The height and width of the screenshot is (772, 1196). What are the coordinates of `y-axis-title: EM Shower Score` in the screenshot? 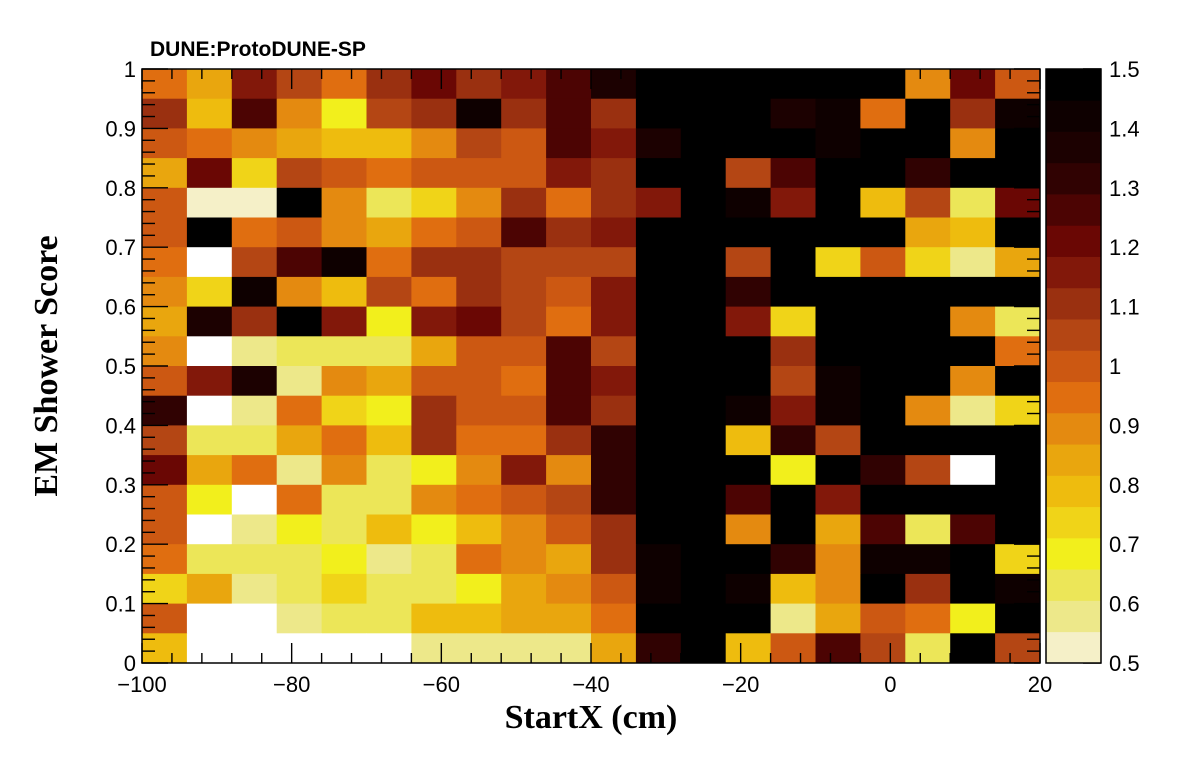 It's located at (46, 365).